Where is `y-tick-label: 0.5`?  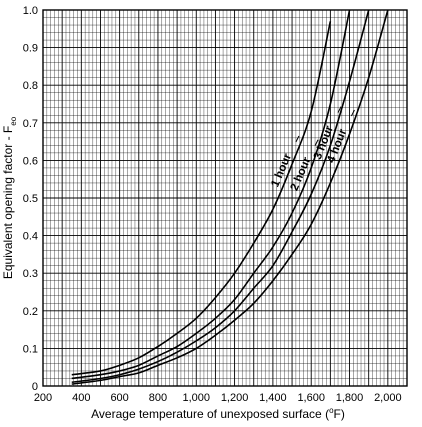 y-tick-label: 0.5 is located at coordinates (30, 199).